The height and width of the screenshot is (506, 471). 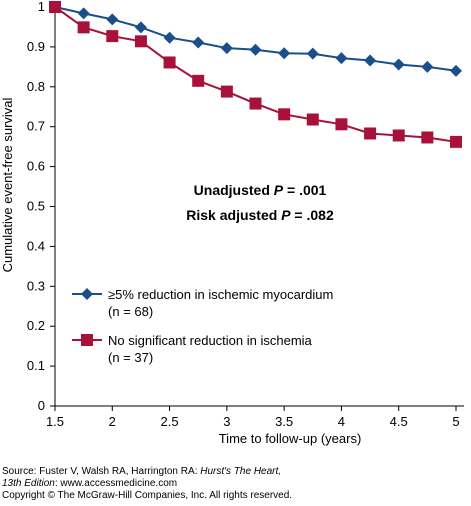 What do you see at coordinates (233, 215) in the screenshot?
I see `annotation-risk-adjusted-prefix: Risk adjusted` at bounding box center [233, 215].